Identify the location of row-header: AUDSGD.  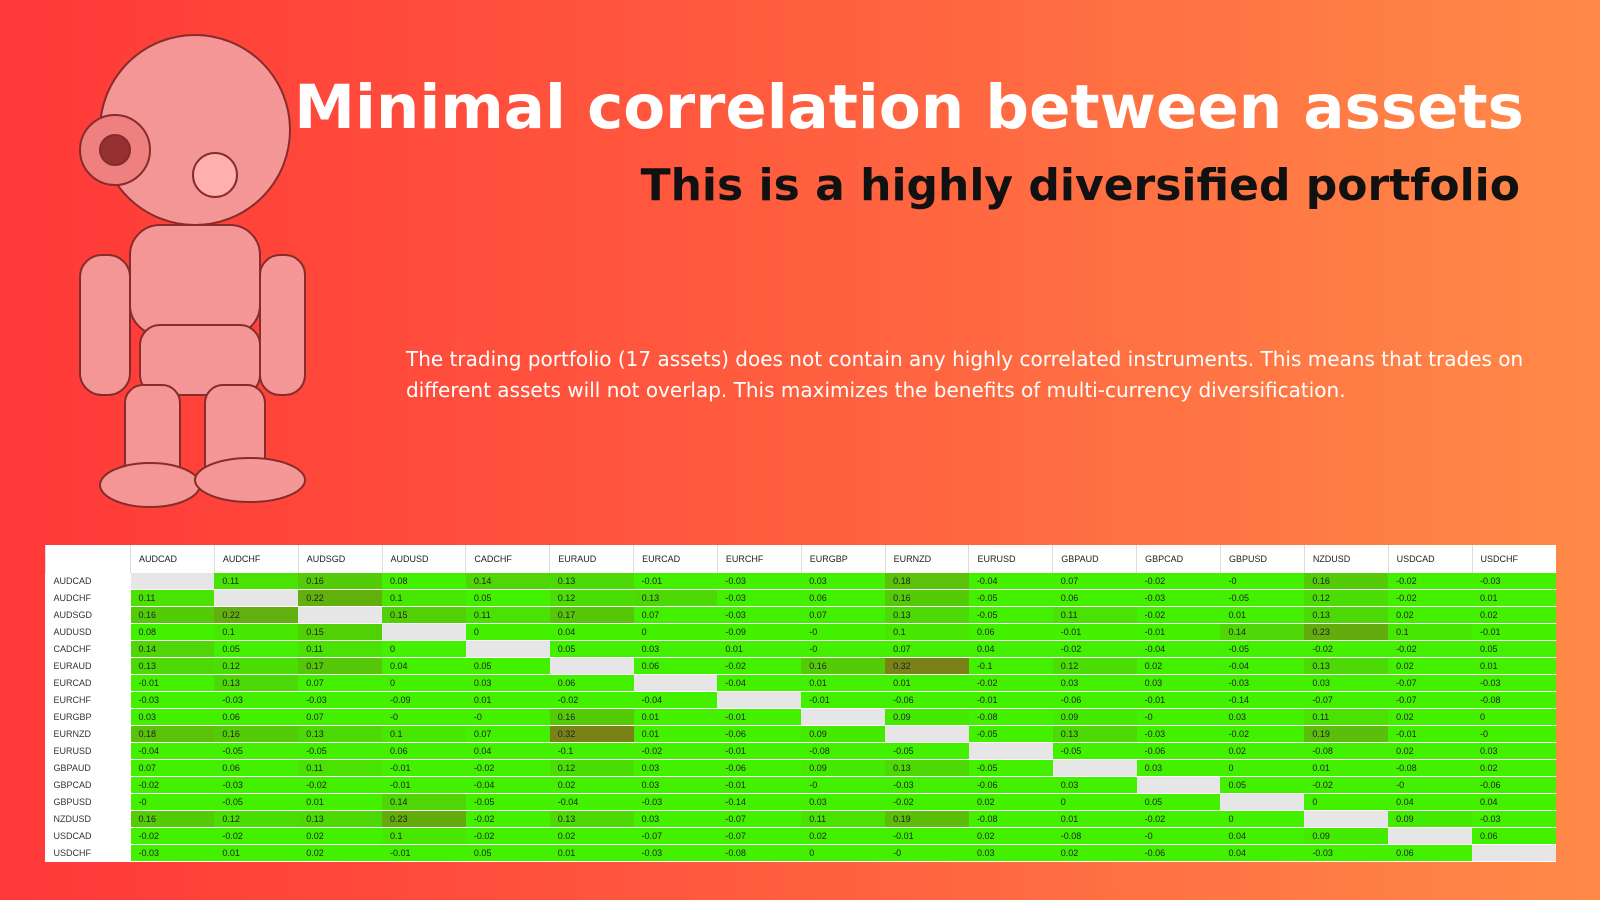
(88, 615).